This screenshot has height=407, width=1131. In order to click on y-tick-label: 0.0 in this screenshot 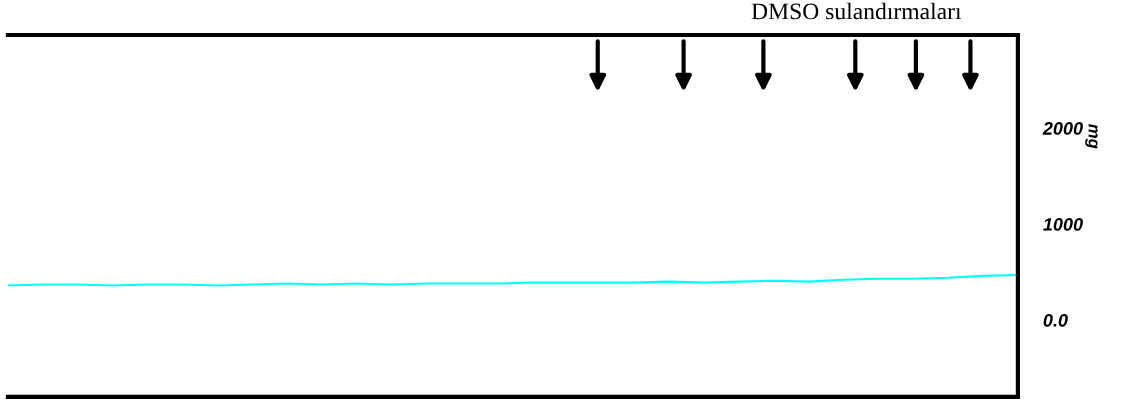, I will do `click(1055, 320)`.